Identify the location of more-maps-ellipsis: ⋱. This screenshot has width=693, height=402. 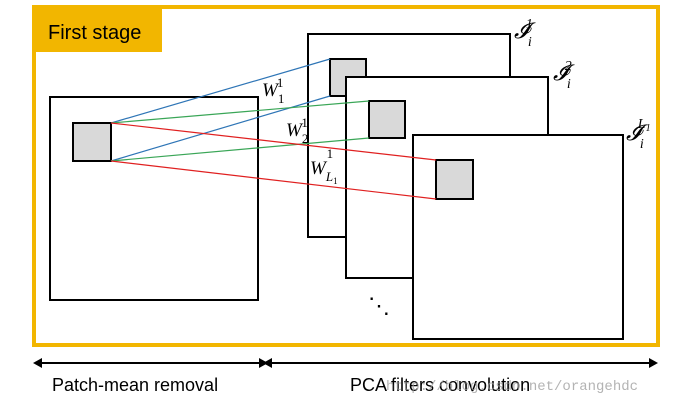
(379, 305).